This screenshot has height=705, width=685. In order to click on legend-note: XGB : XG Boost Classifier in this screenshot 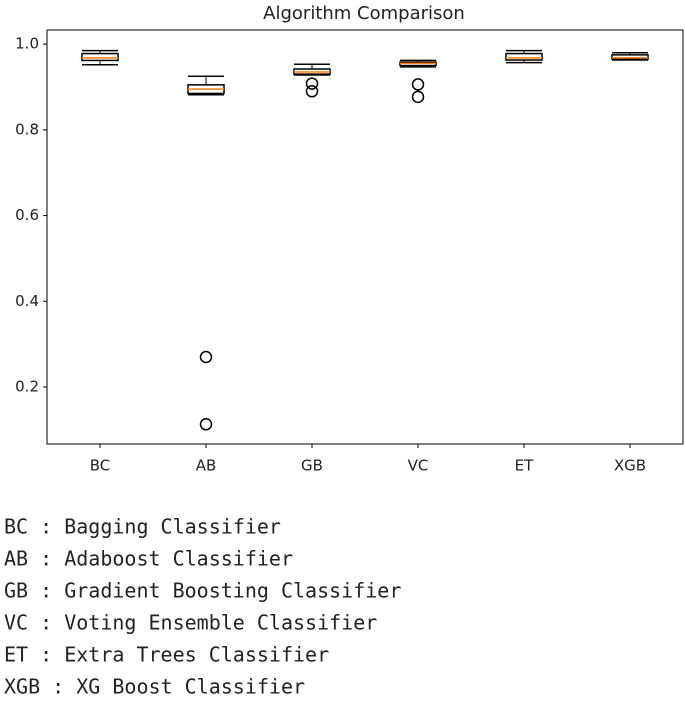, I will do `click(154, 687)`.